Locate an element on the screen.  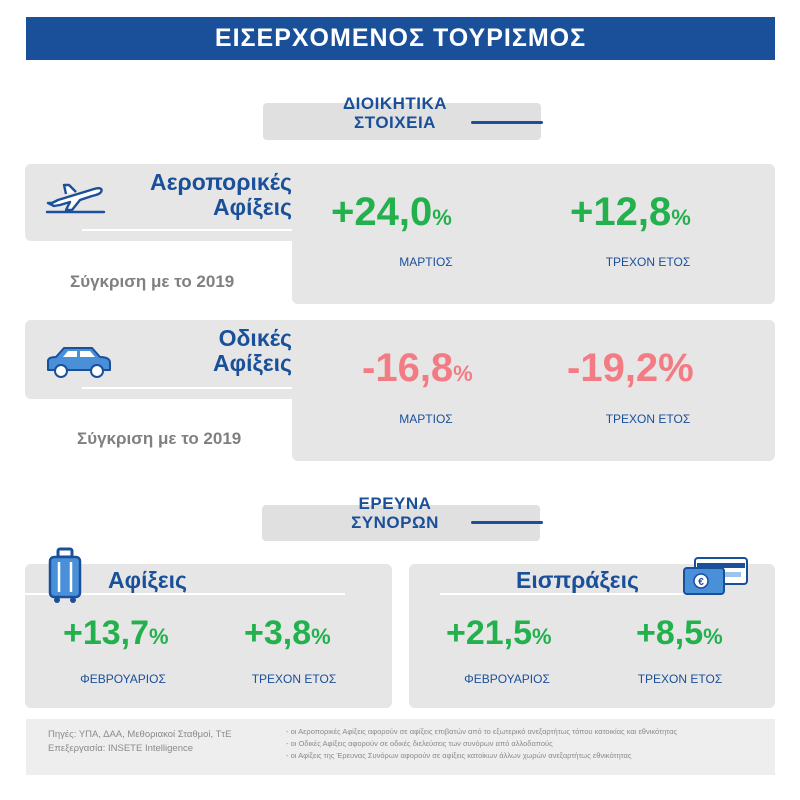
air-ytd-value: +12,8% is located at coordinates (630, 212).